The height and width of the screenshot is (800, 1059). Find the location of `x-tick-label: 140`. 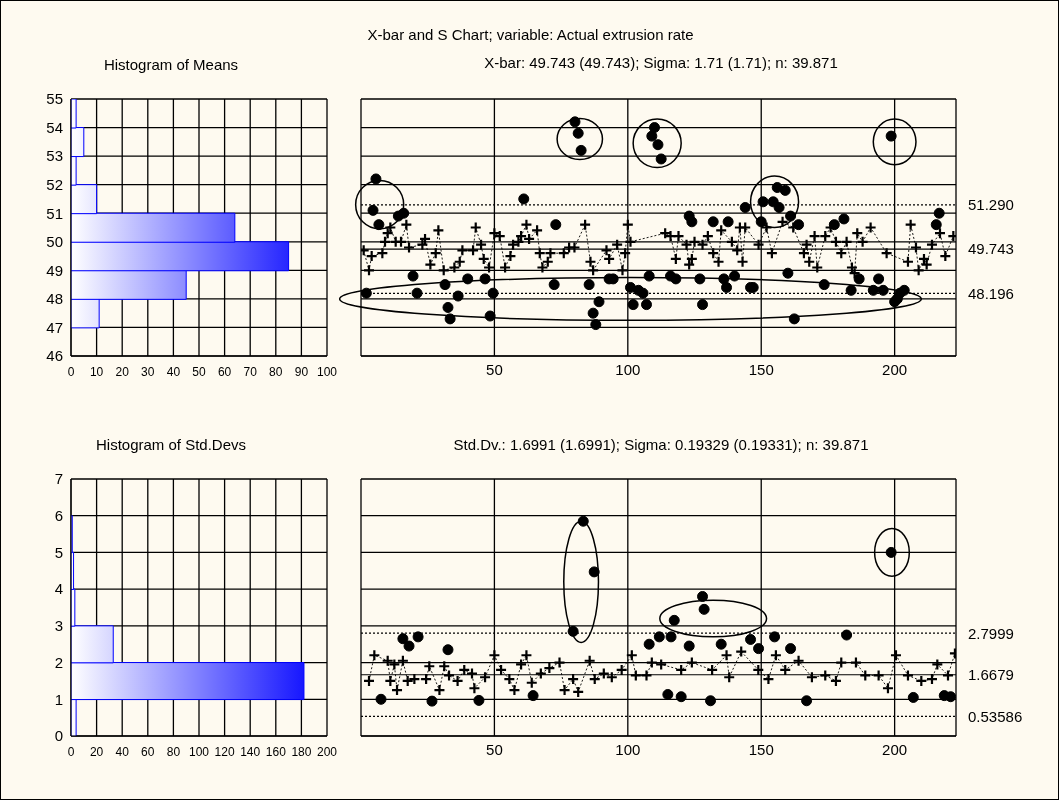

x-tick-label: 140 is located at coordinates (250, 752).